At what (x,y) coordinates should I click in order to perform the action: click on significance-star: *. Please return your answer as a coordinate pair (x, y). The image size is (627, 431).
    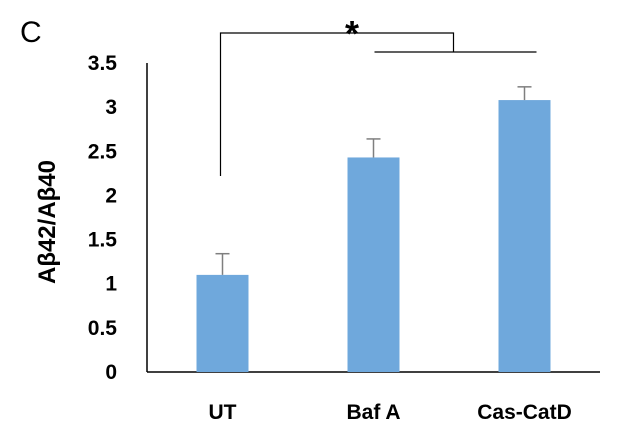
    Looking at the image, I should click on (352, 33).